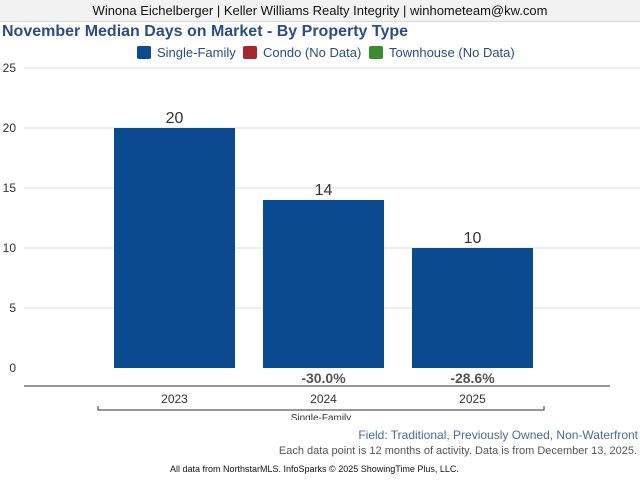  Describe the element at coordinates (472, 378) in the screenshot. I see `change-label: -28.6%` at that location.